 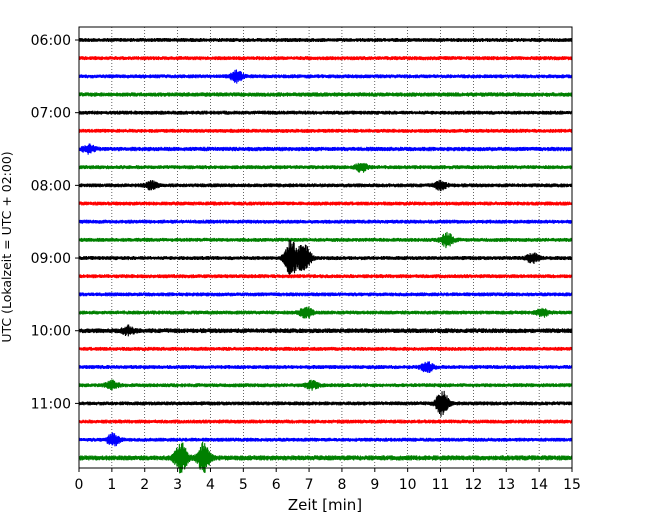 I want to click on x-tick-label: 4, so click(x=210, y=485).